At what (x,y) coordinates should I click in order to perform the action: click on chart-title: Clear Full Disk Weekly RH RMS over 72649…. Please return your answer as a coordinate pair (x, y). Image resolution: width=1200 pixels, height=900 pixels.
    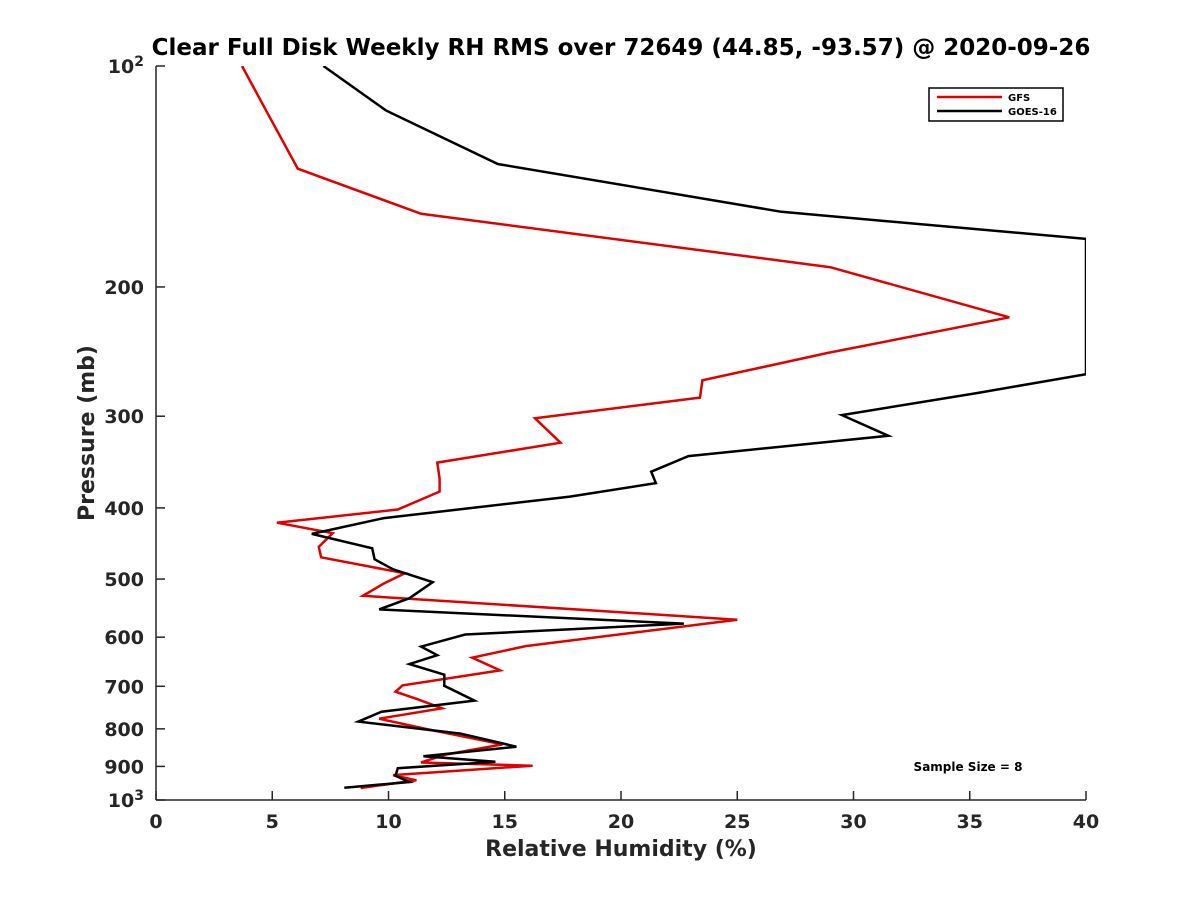
    Looking at the image, I should click on (621, 48).